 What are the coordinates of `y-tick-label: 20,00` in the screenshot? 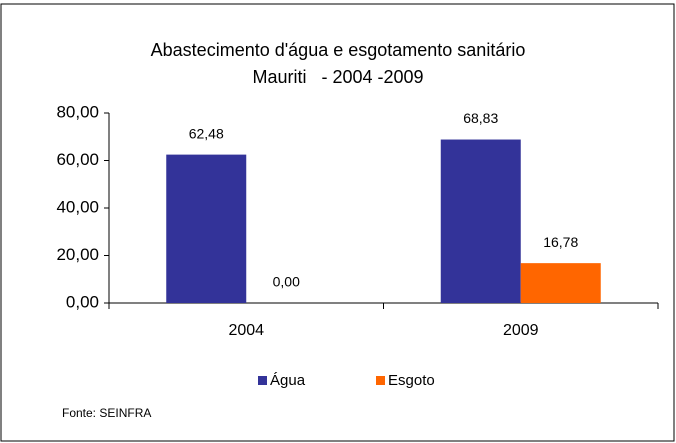 It's located at (77, 254).